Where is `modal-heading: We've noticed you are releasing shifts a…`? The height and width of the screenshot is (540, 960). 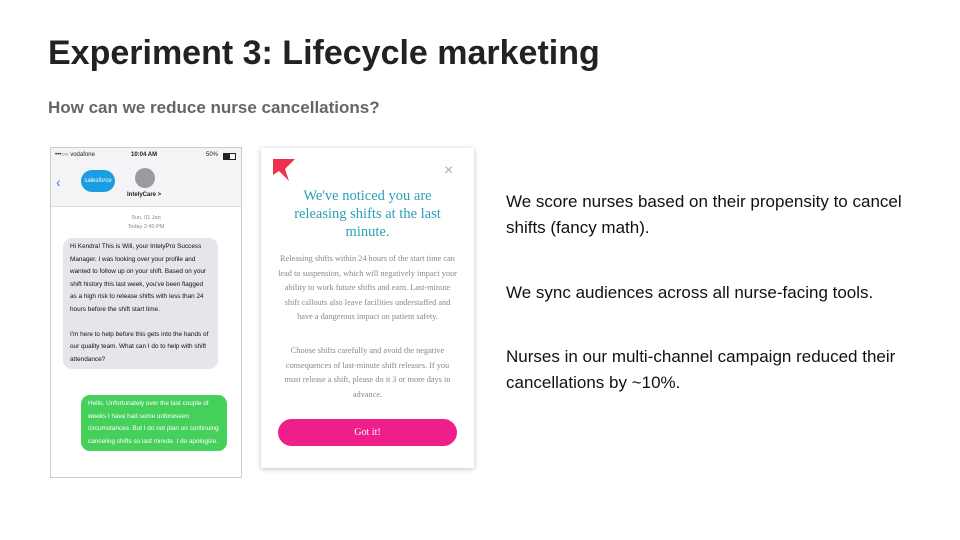 modal-heading: We've noticed you are releasing shifts a… is located at coordinates (367, 214).